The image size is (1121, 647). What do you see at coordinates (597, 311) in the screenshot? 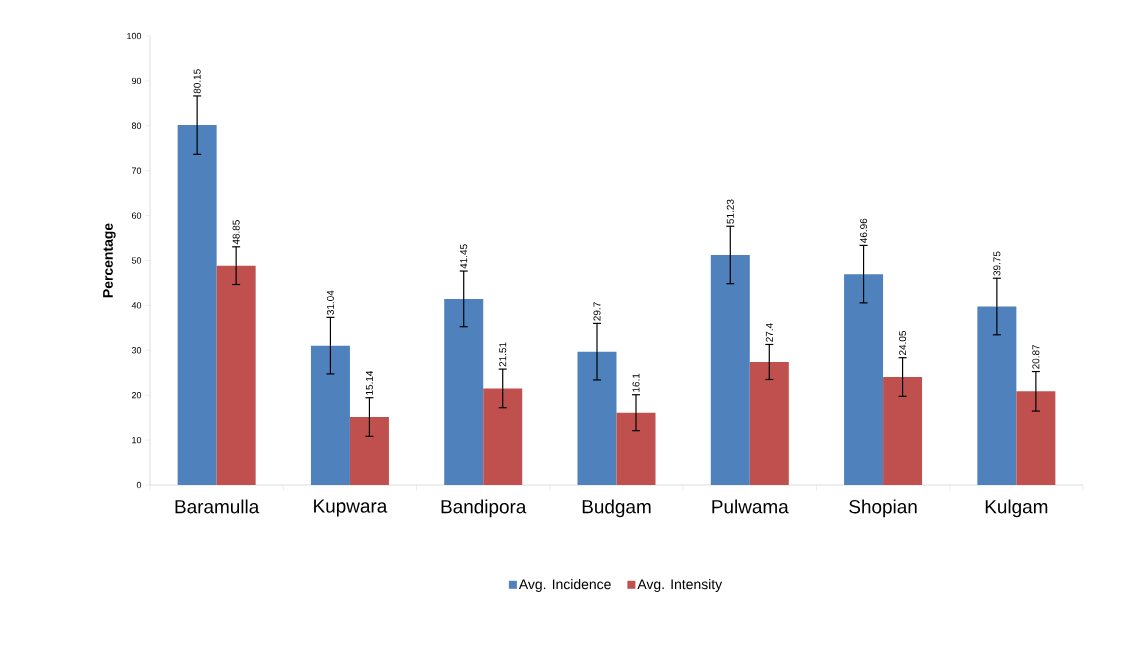
I see `data-label: 29.7` at bounding box center [597, 311].